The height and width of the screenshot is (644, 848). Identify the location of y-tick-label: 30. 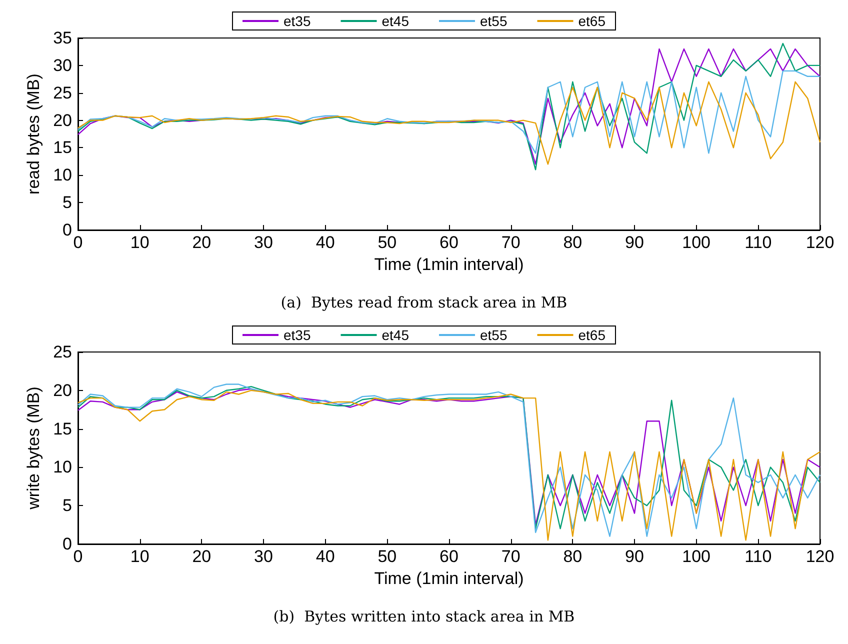
(62, 65).